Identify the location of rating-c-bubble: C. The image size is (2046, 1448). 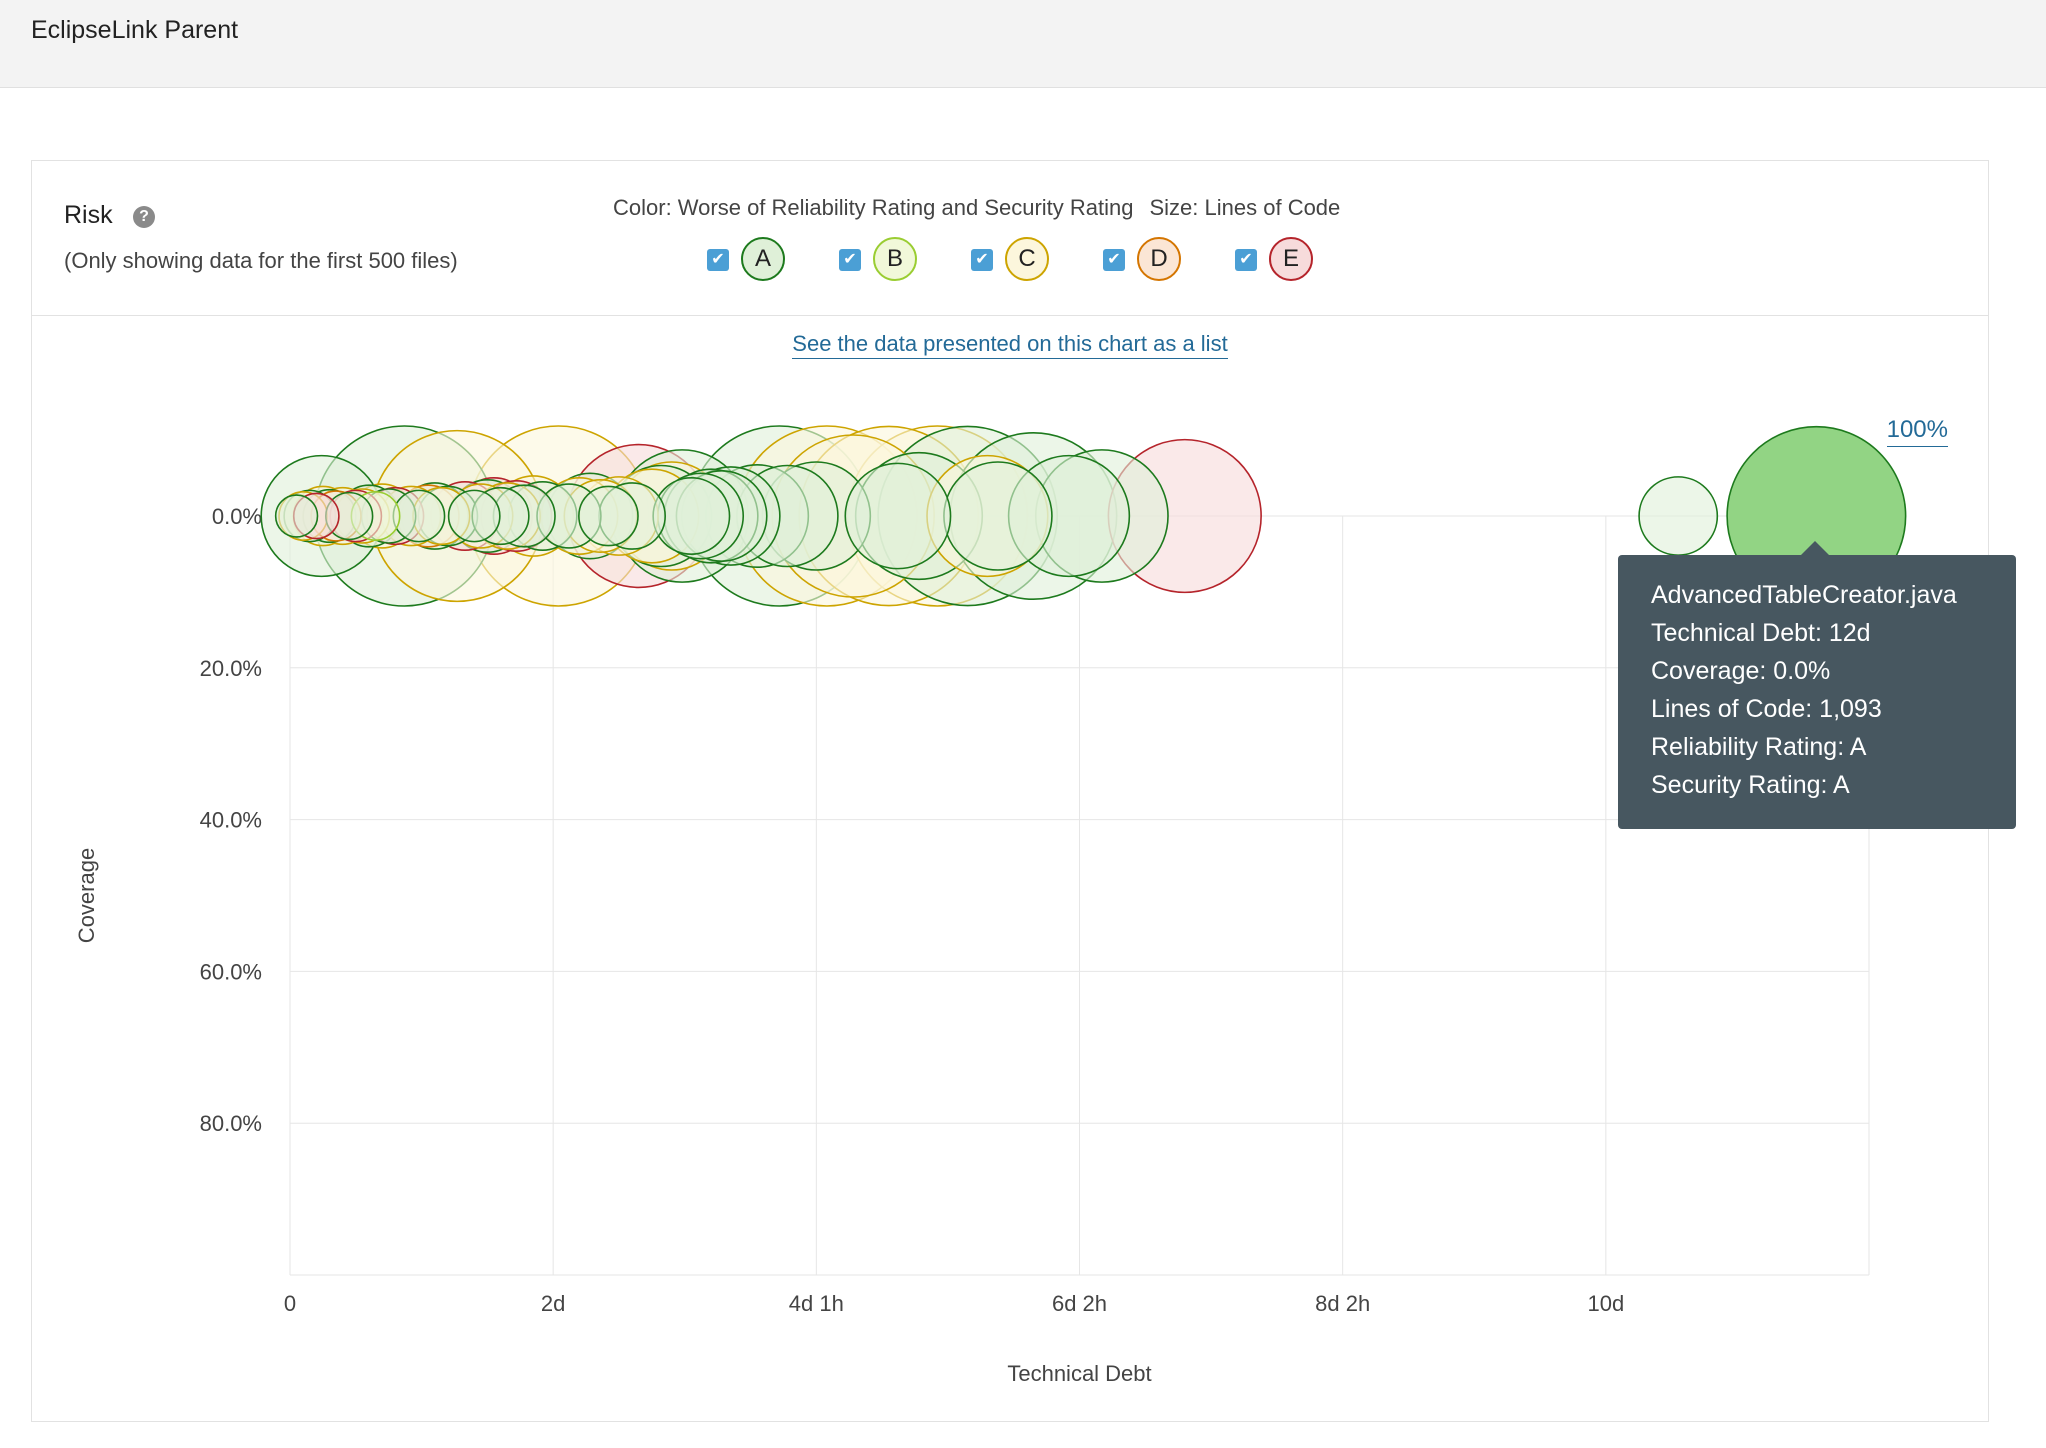
(1027, 259).